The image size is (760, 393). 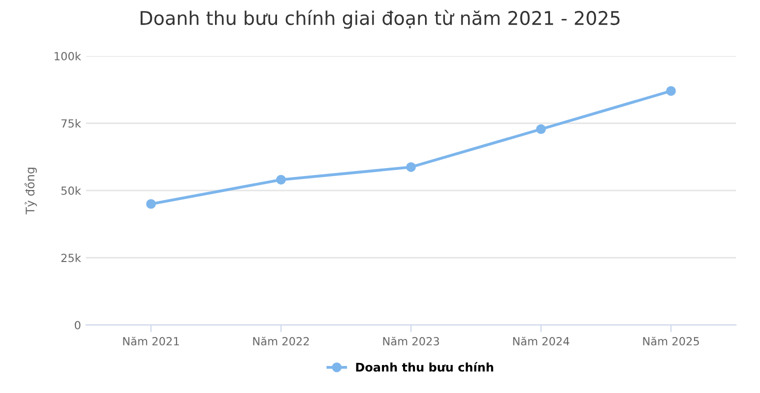 What do you see at coordinates (71, 258) in the screenshot?
I see `y-tick-label: 25k` at bounding box center [71, 258].